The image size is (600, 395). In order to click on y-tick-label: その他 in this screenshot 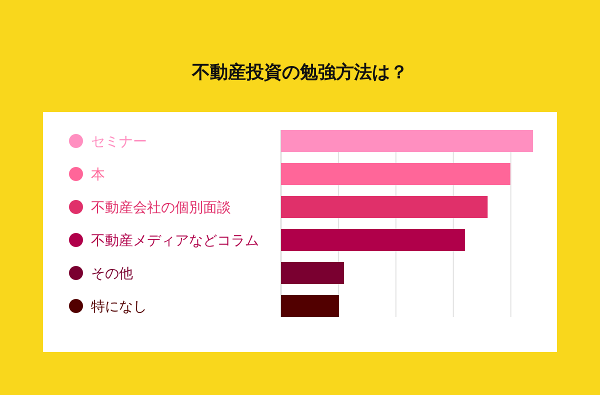, I will do `click(112, 274)`.